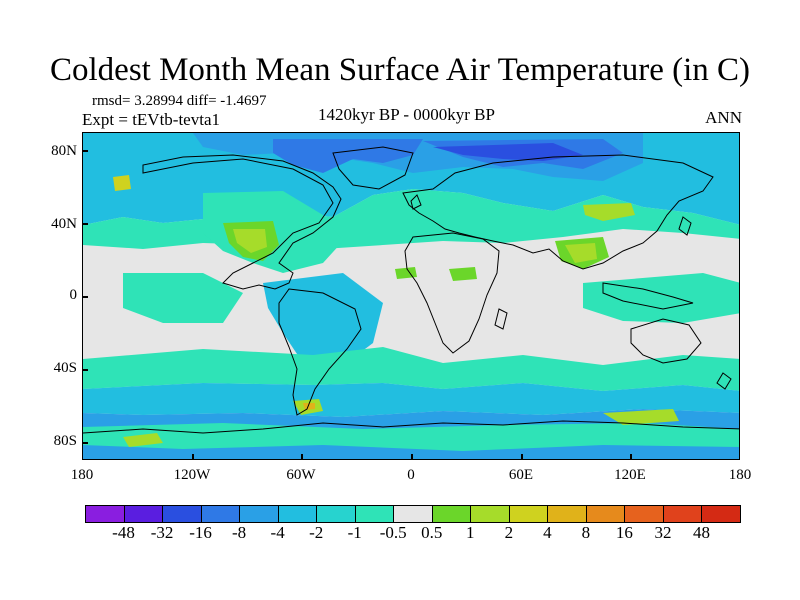 The height and width of the screenshot is (600, 800). Describe the element at coordinates (666, 341) in the screenshot. I see `coastline-australia` at that location.